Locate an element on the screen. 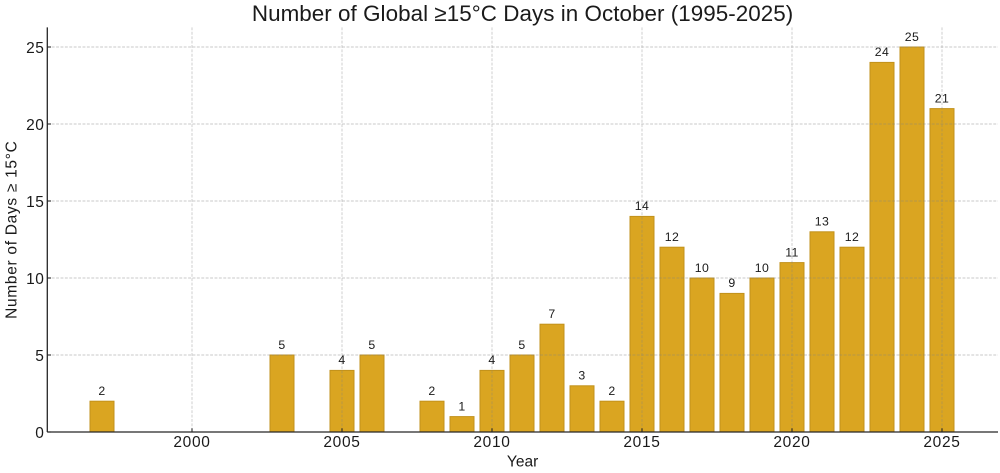  svg-text: 14 is located at coordinates (642, 206).